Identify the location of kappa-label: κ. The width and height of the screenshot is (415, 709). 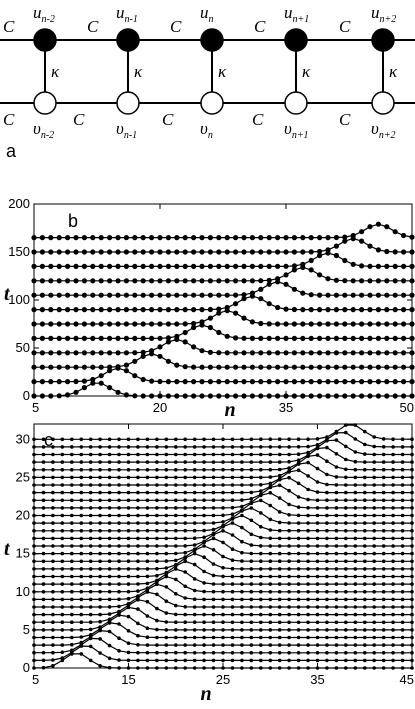
(306, 71).